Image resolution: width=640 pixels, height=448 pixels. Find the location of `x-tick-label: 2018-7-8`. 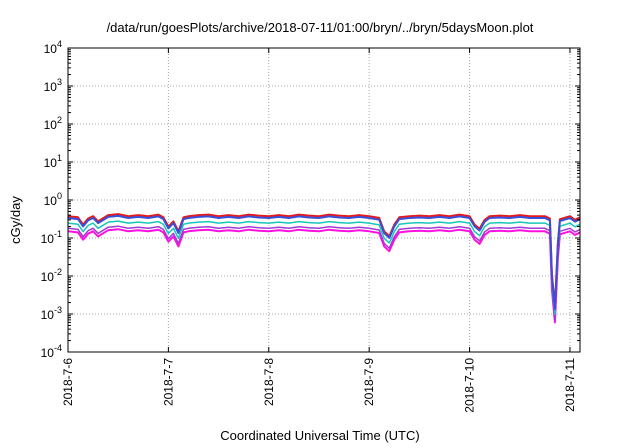

x-tick-label: 2018-7-8 is located at coordinates (269, 382).